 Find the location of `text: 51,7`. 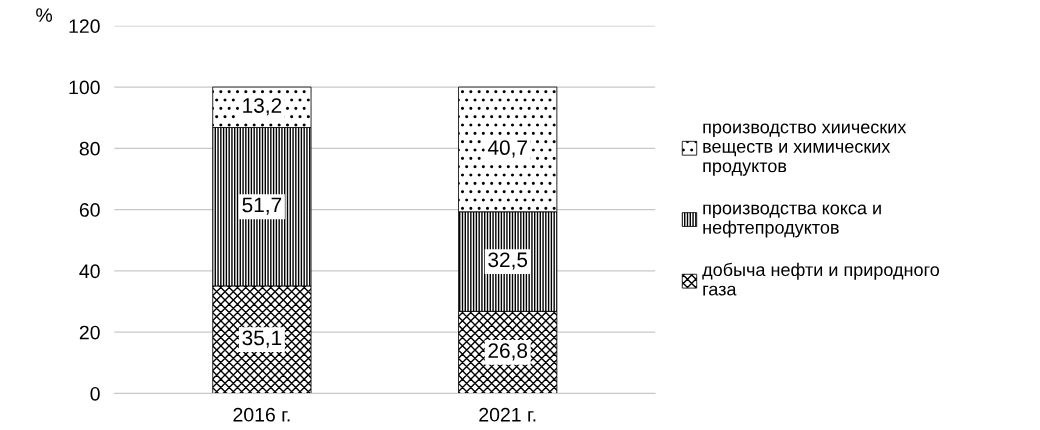

text: 51,7 is located at coordinates (262, 206).